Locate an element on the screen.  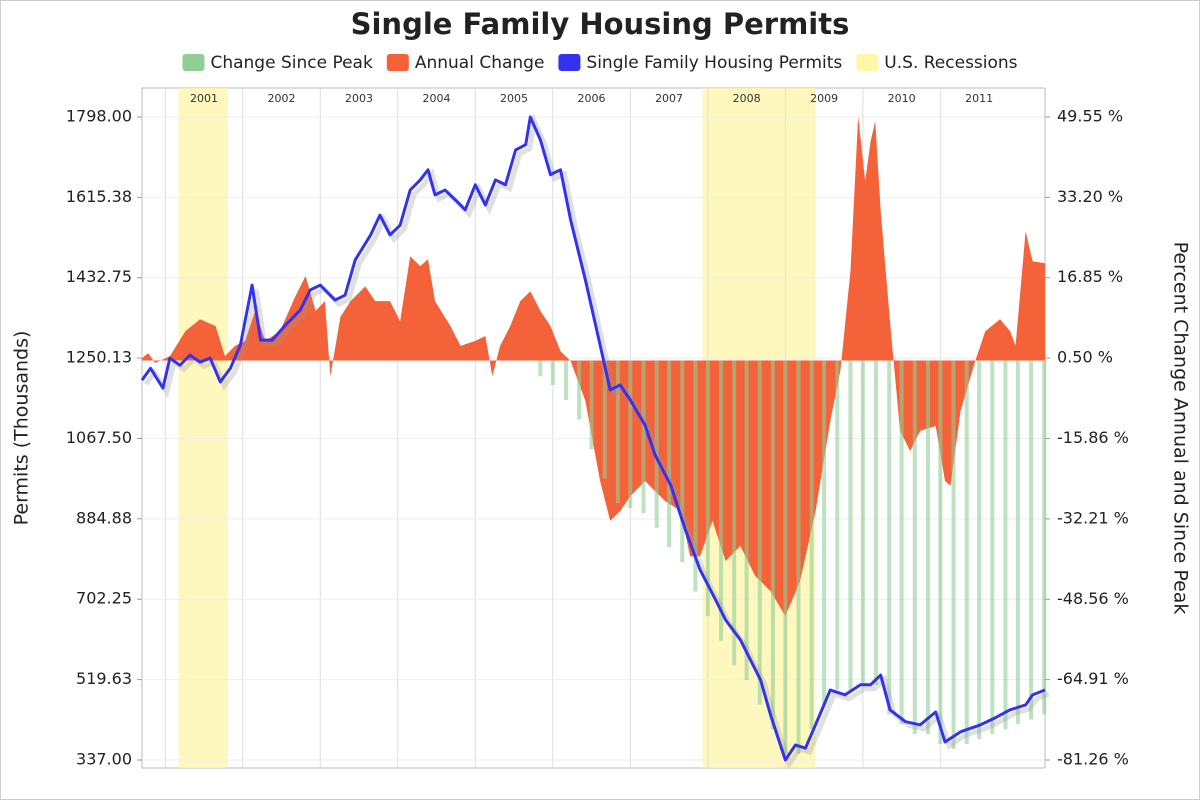
recession-band is located at coordinates (203, 428).